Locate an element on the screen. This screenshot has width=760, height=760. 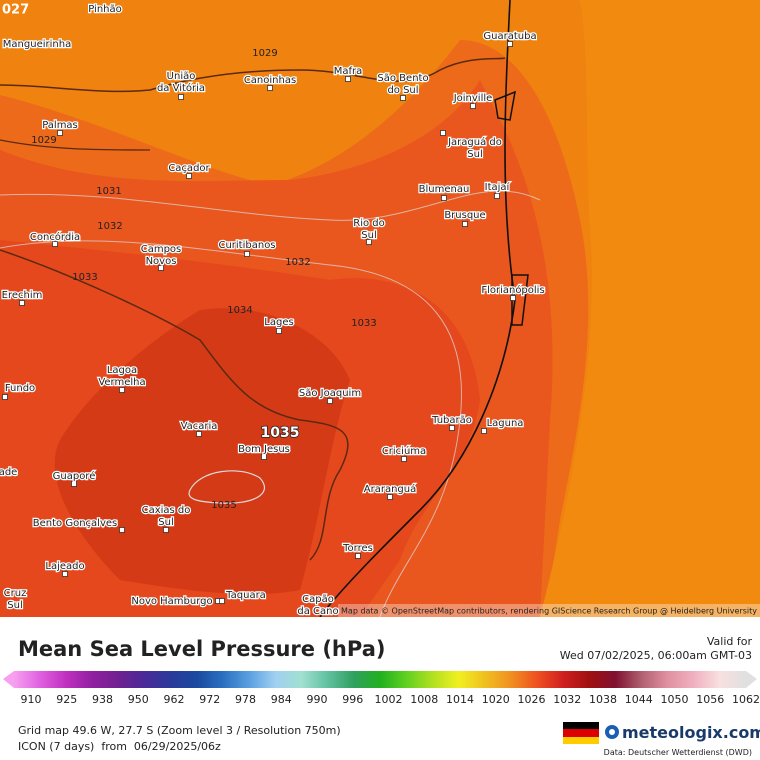
city-label: do Sul is located at coordinates (402, 90).